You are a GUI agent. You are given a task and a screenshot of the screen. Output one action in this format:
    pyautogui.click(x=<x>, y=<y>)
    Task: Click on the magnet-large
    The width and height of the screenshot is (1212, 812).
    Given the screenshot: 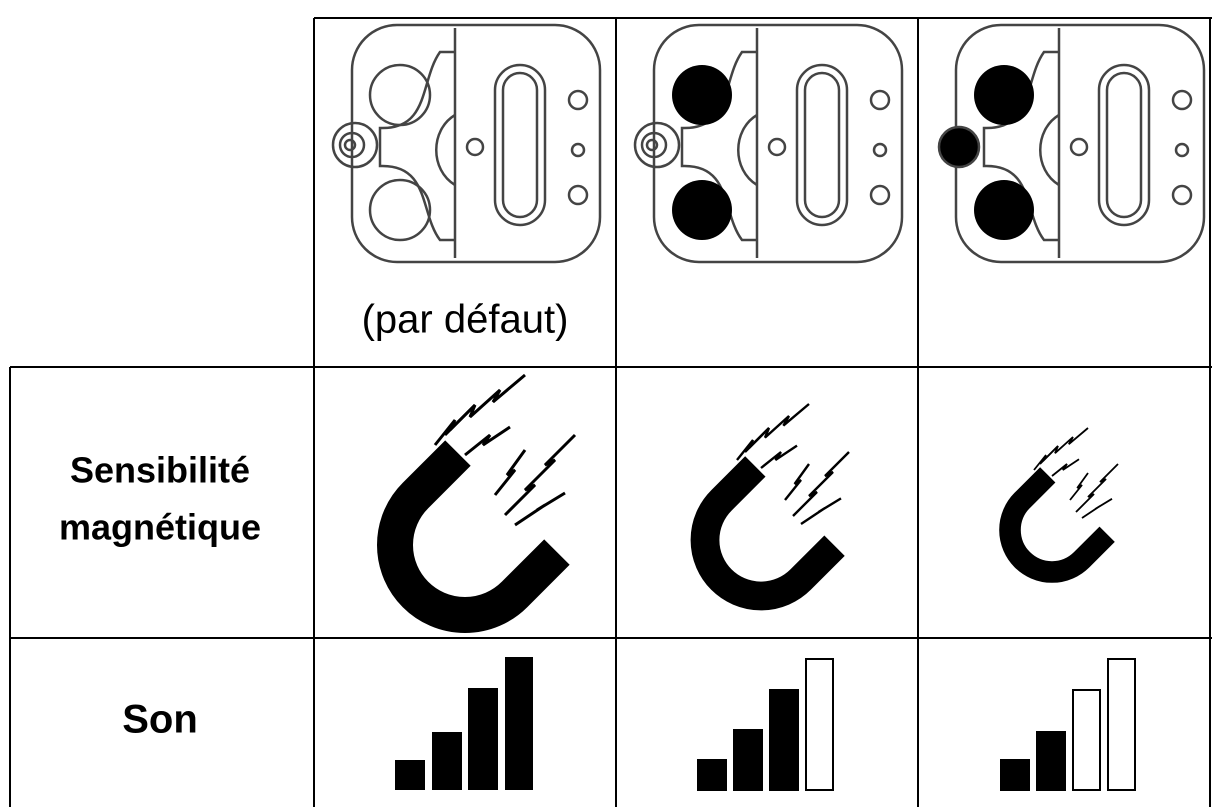 What is the action you would take?
    pyautogui.click(x=470, y=509)
    